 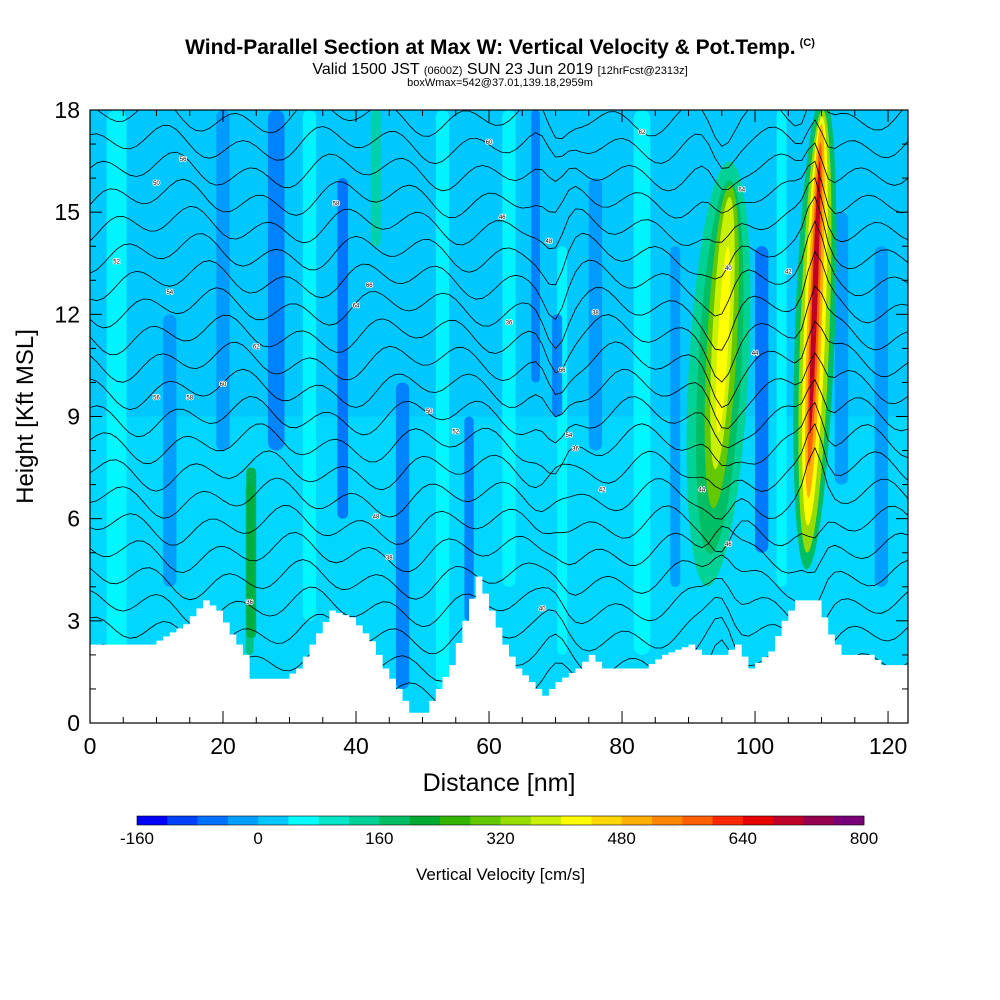 What do you see at coordinates (621, 838) in the screenshot?
I see `colorbar-tick-label: 480` at bounding box center [621, 838].